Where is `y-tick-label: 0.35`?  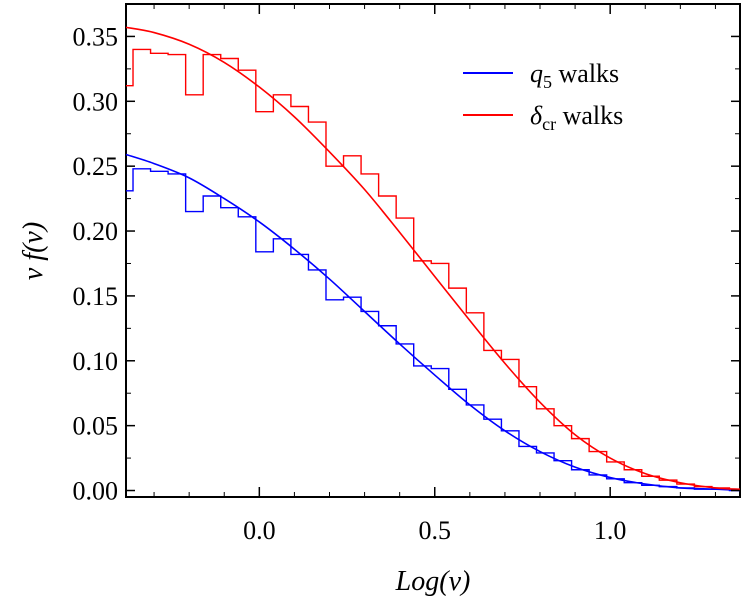 y-tick-label: 0.35 is located at coordinates (96, 36).